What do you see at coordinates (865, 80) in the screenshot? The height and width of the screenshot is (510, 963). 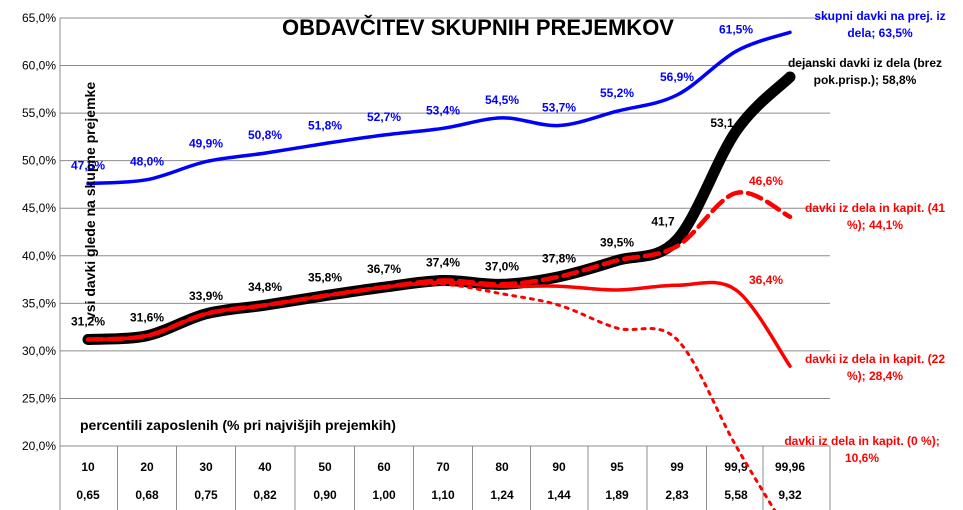 I see `annotation-line: pok.prisp.); 58,8%` at bounding box center [865, 80].